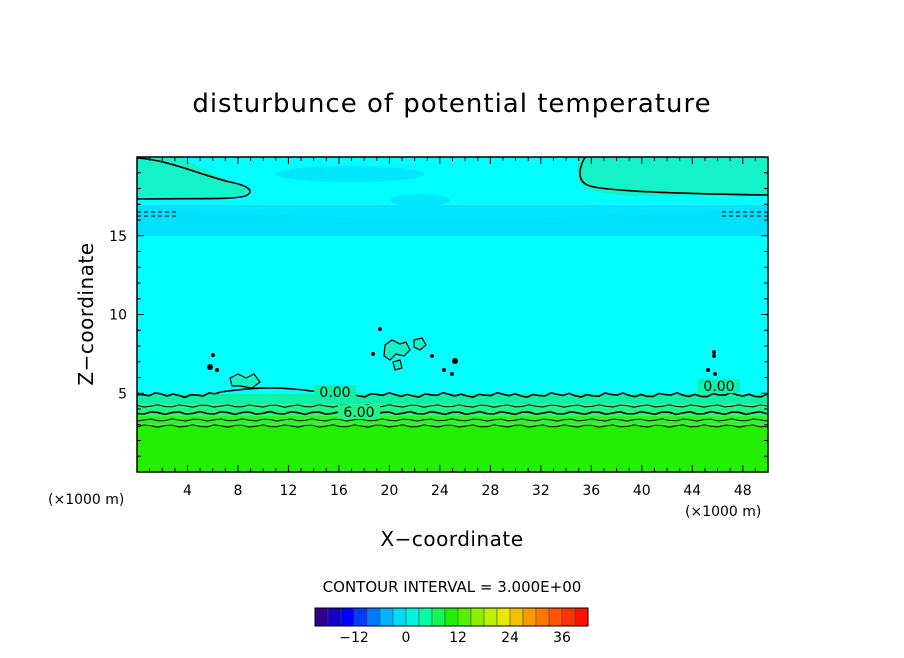 This screenshot has width=904, height=658. What do you see at coordinates (745, 214) in the screenshot?
I see `contour-dashed-right` at bounding box center [745, 214].